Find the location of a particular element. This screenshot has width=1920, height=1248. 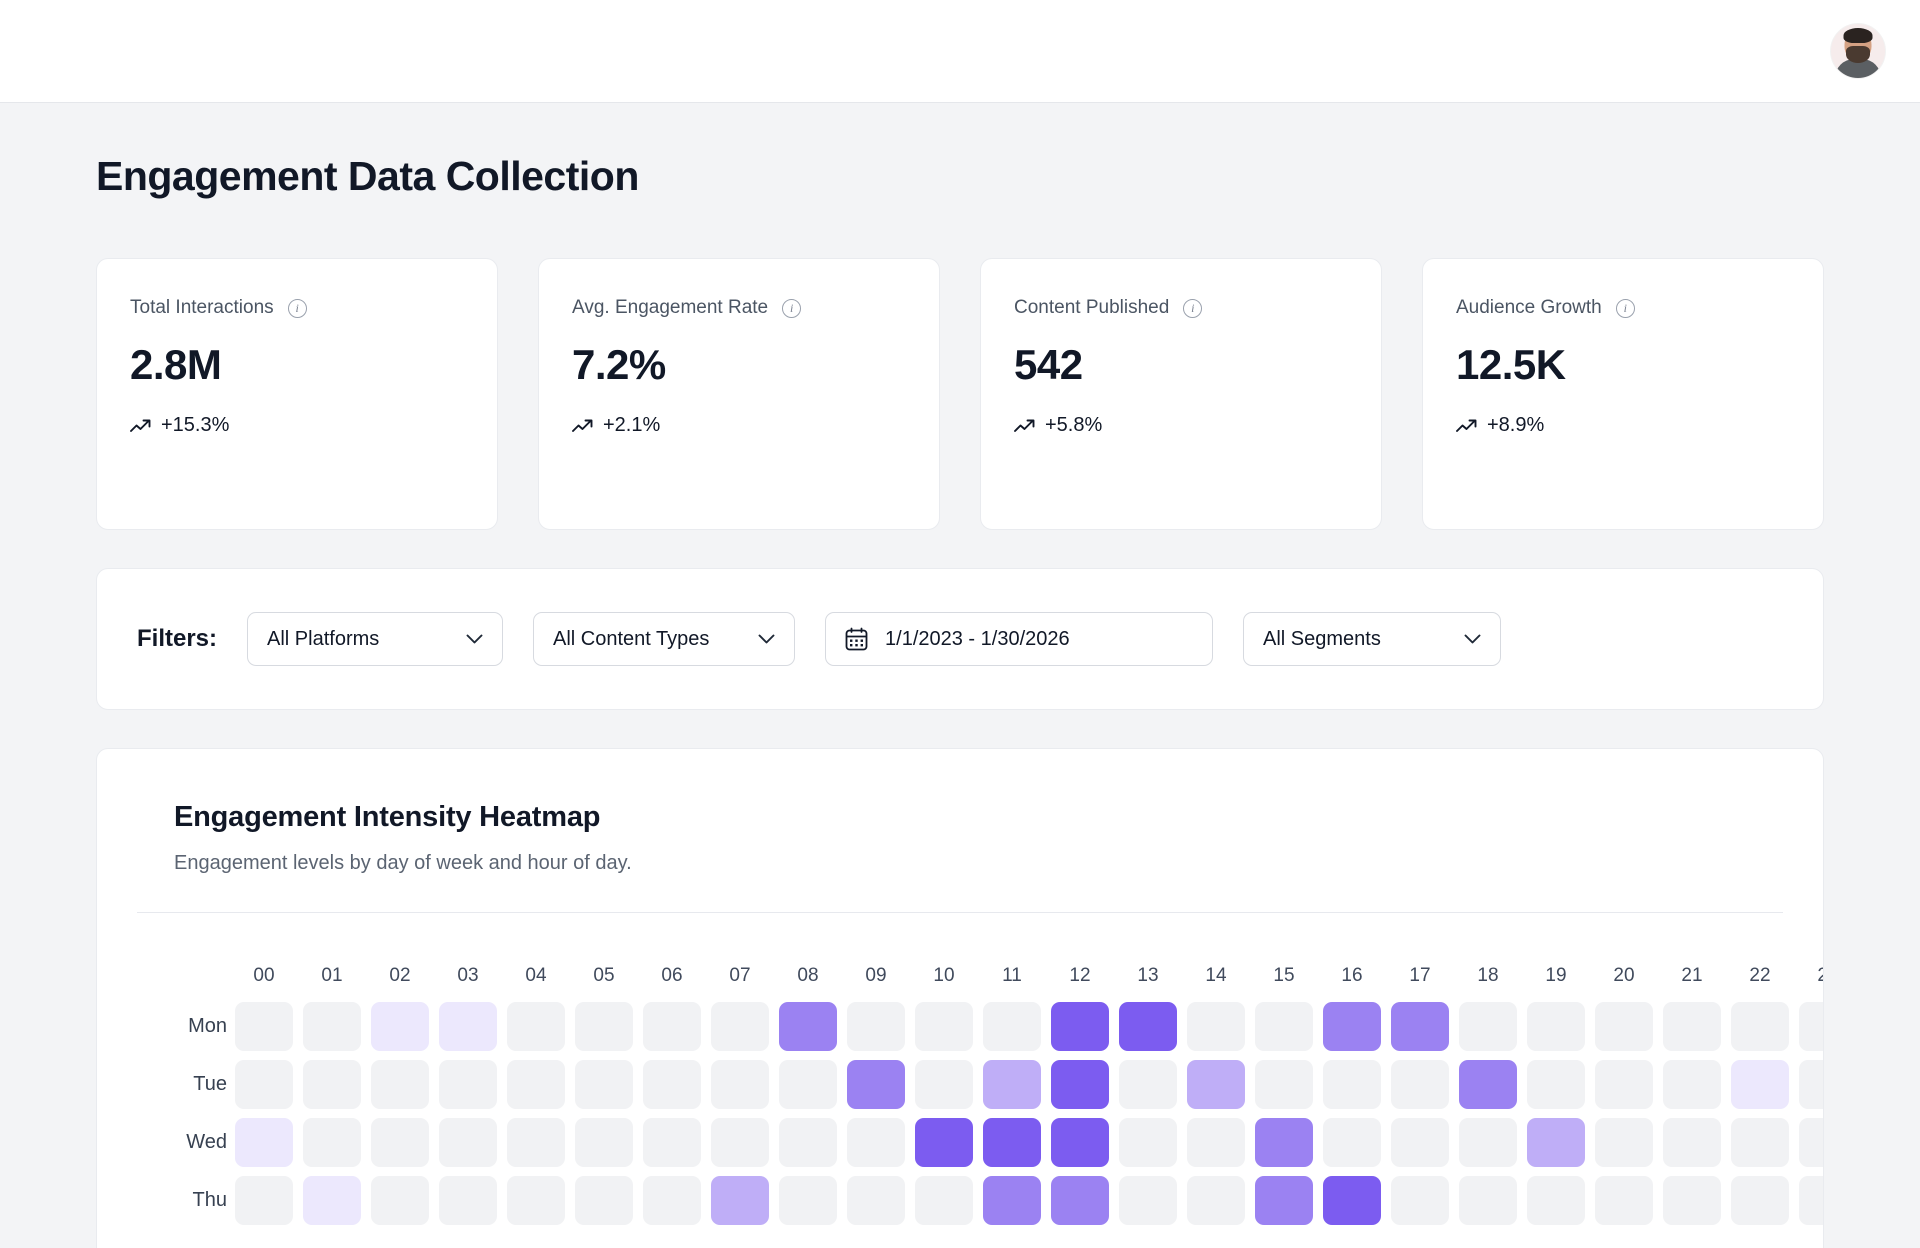

avatar is located at coordinates (1858, 51).